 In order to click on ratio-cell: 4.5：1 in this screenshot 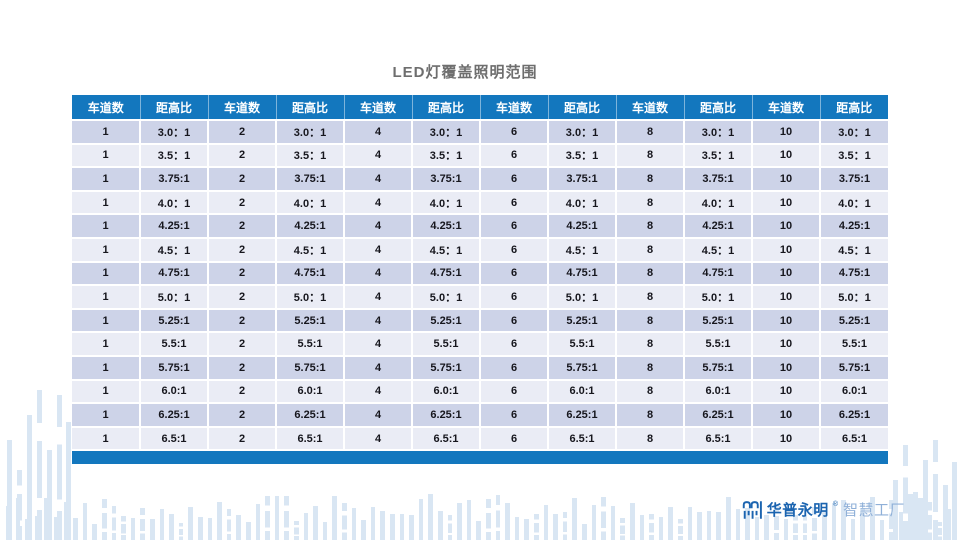, I will do `click(174, 249)`.